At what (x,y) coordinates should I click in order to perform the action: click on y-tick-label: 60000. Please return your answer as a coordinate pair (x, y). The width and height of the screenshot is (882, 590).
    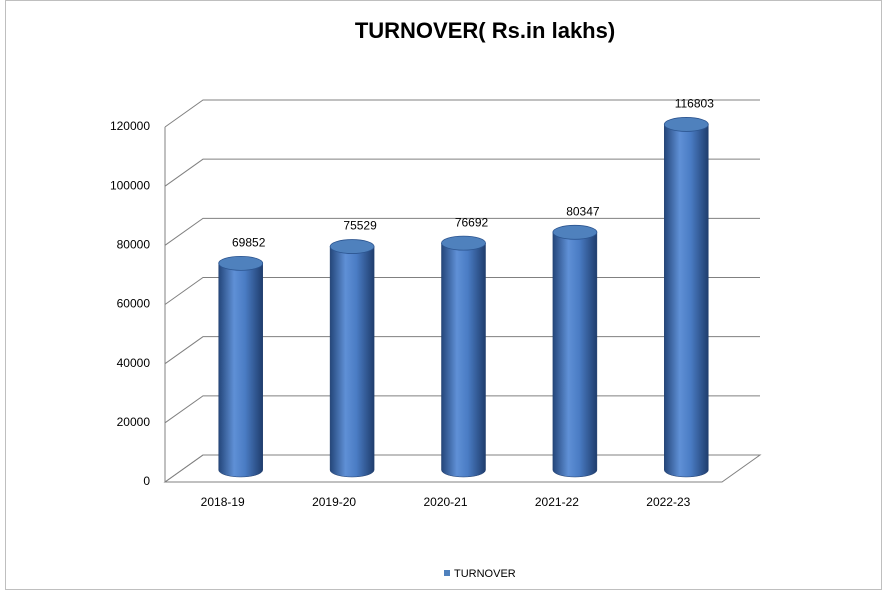
    Looking at the image, I should click on (134, 304).